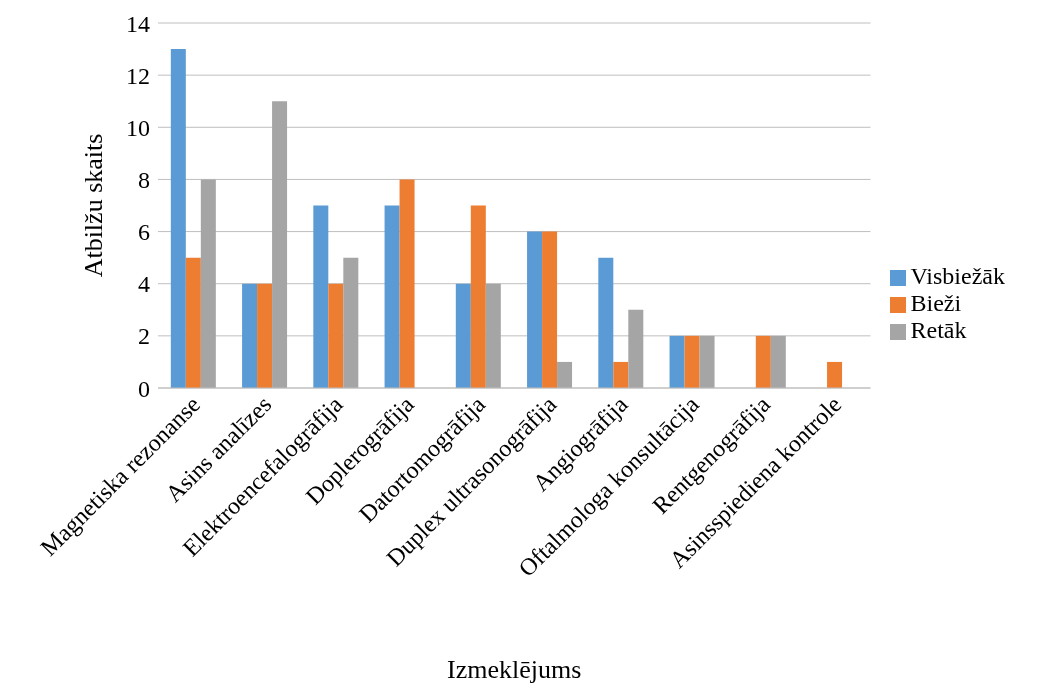  Describe the element at coordinates (936, 303) in the screenshot. I see `legend-label: Bieži` at that location.